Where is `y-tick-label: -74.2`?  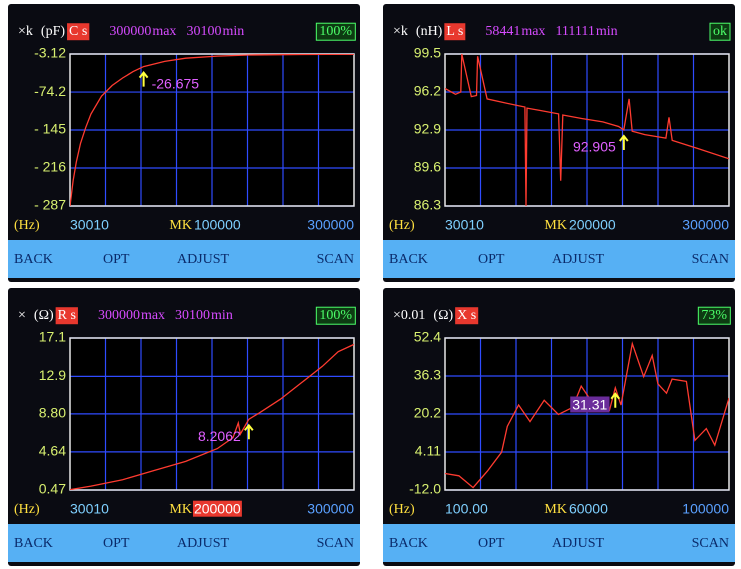 y-tick-label: -74.2 is located at coordinates (50, 91).